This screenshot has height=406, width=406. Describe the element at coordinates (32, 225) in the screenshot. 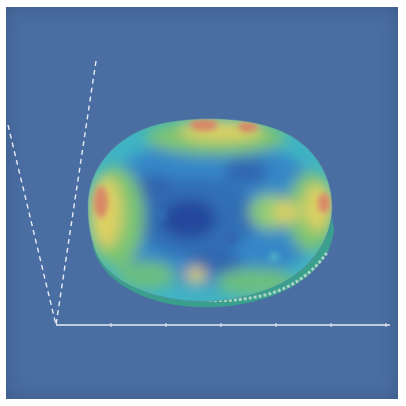

I see `y-axis-left` at that location.